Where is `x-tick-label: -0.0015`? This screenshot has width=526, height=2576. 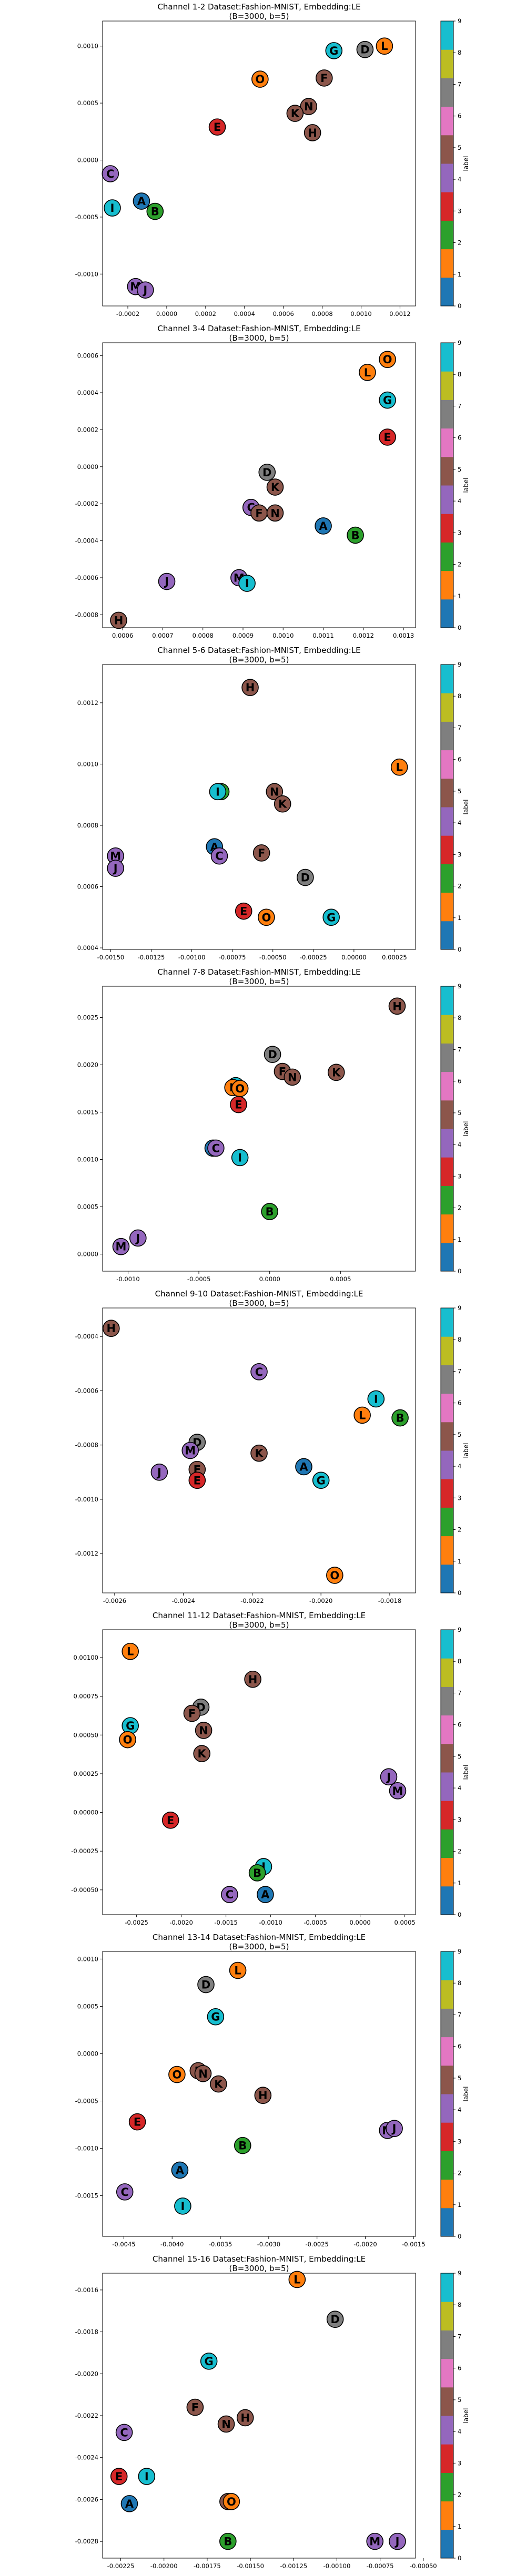
x-tick-label: -0.0015 is located at coordinates (413, 2244).